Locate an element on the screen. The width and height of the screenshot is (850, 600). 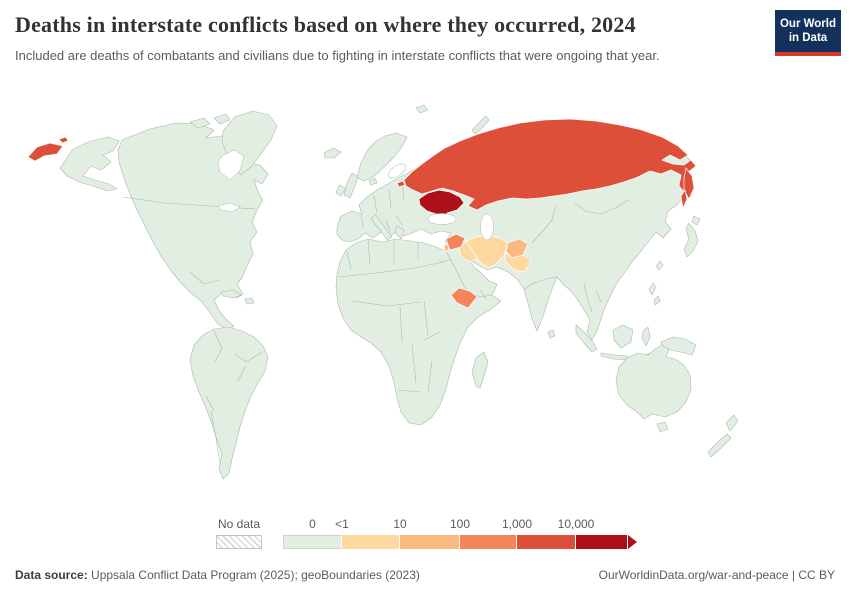
legend-label: 0 is located at coordinates (312, 524).